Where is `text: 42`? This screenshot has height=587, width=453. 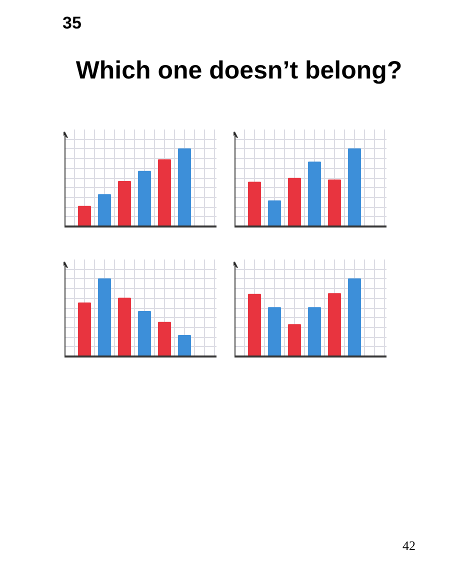 text: 42 is located at coordinates (409, 545).